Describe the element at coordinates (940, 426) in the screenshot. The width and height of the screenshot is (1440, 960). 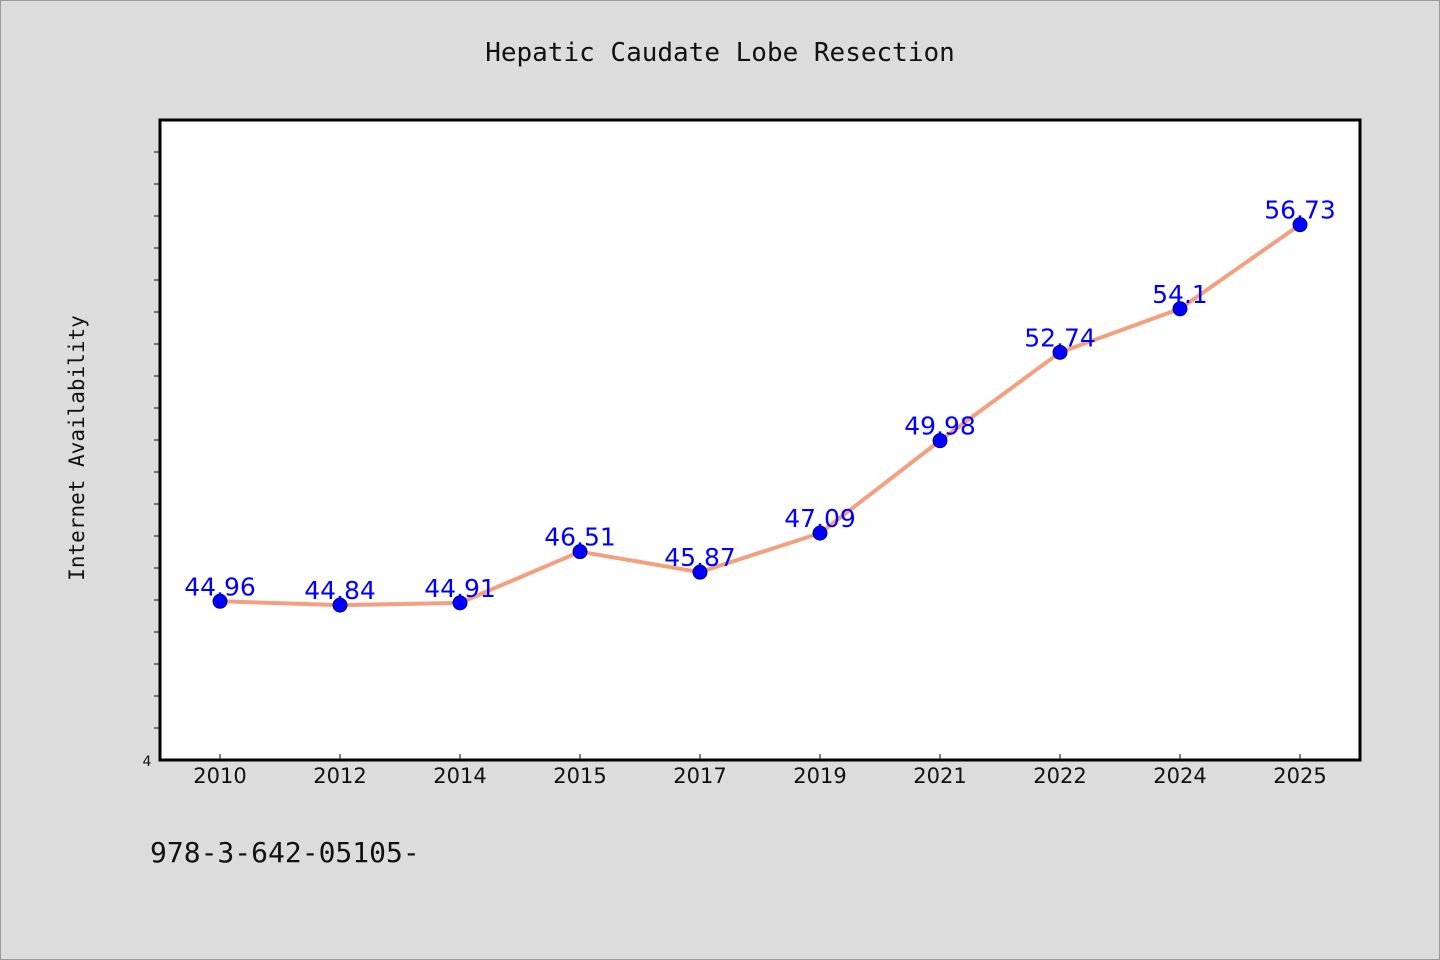
I see `data-label: 49.98` at that location.